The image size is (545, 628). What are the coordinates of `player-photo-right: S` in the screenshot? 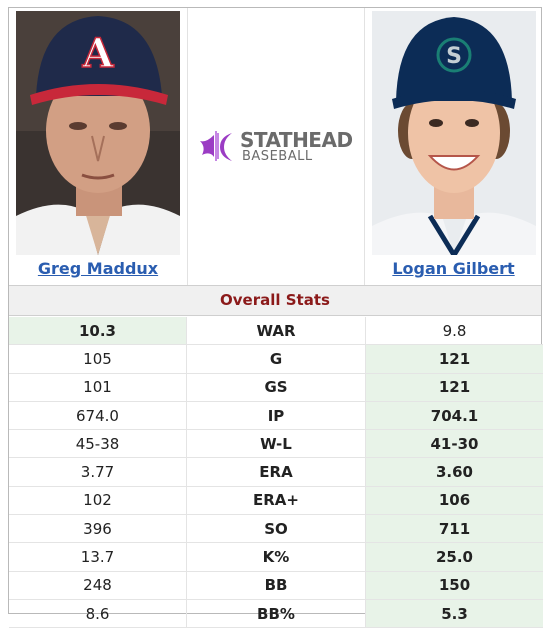 It's located at (454, 133).